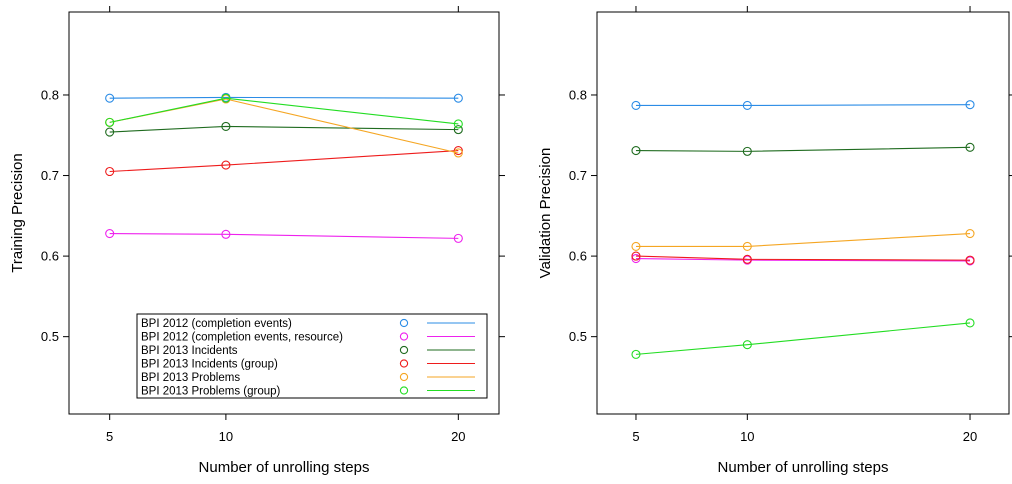  Describe the element at coordinates (216, 324) in the screenshot. I see `legend-label: BPI 2012 (completion events)` at that location.